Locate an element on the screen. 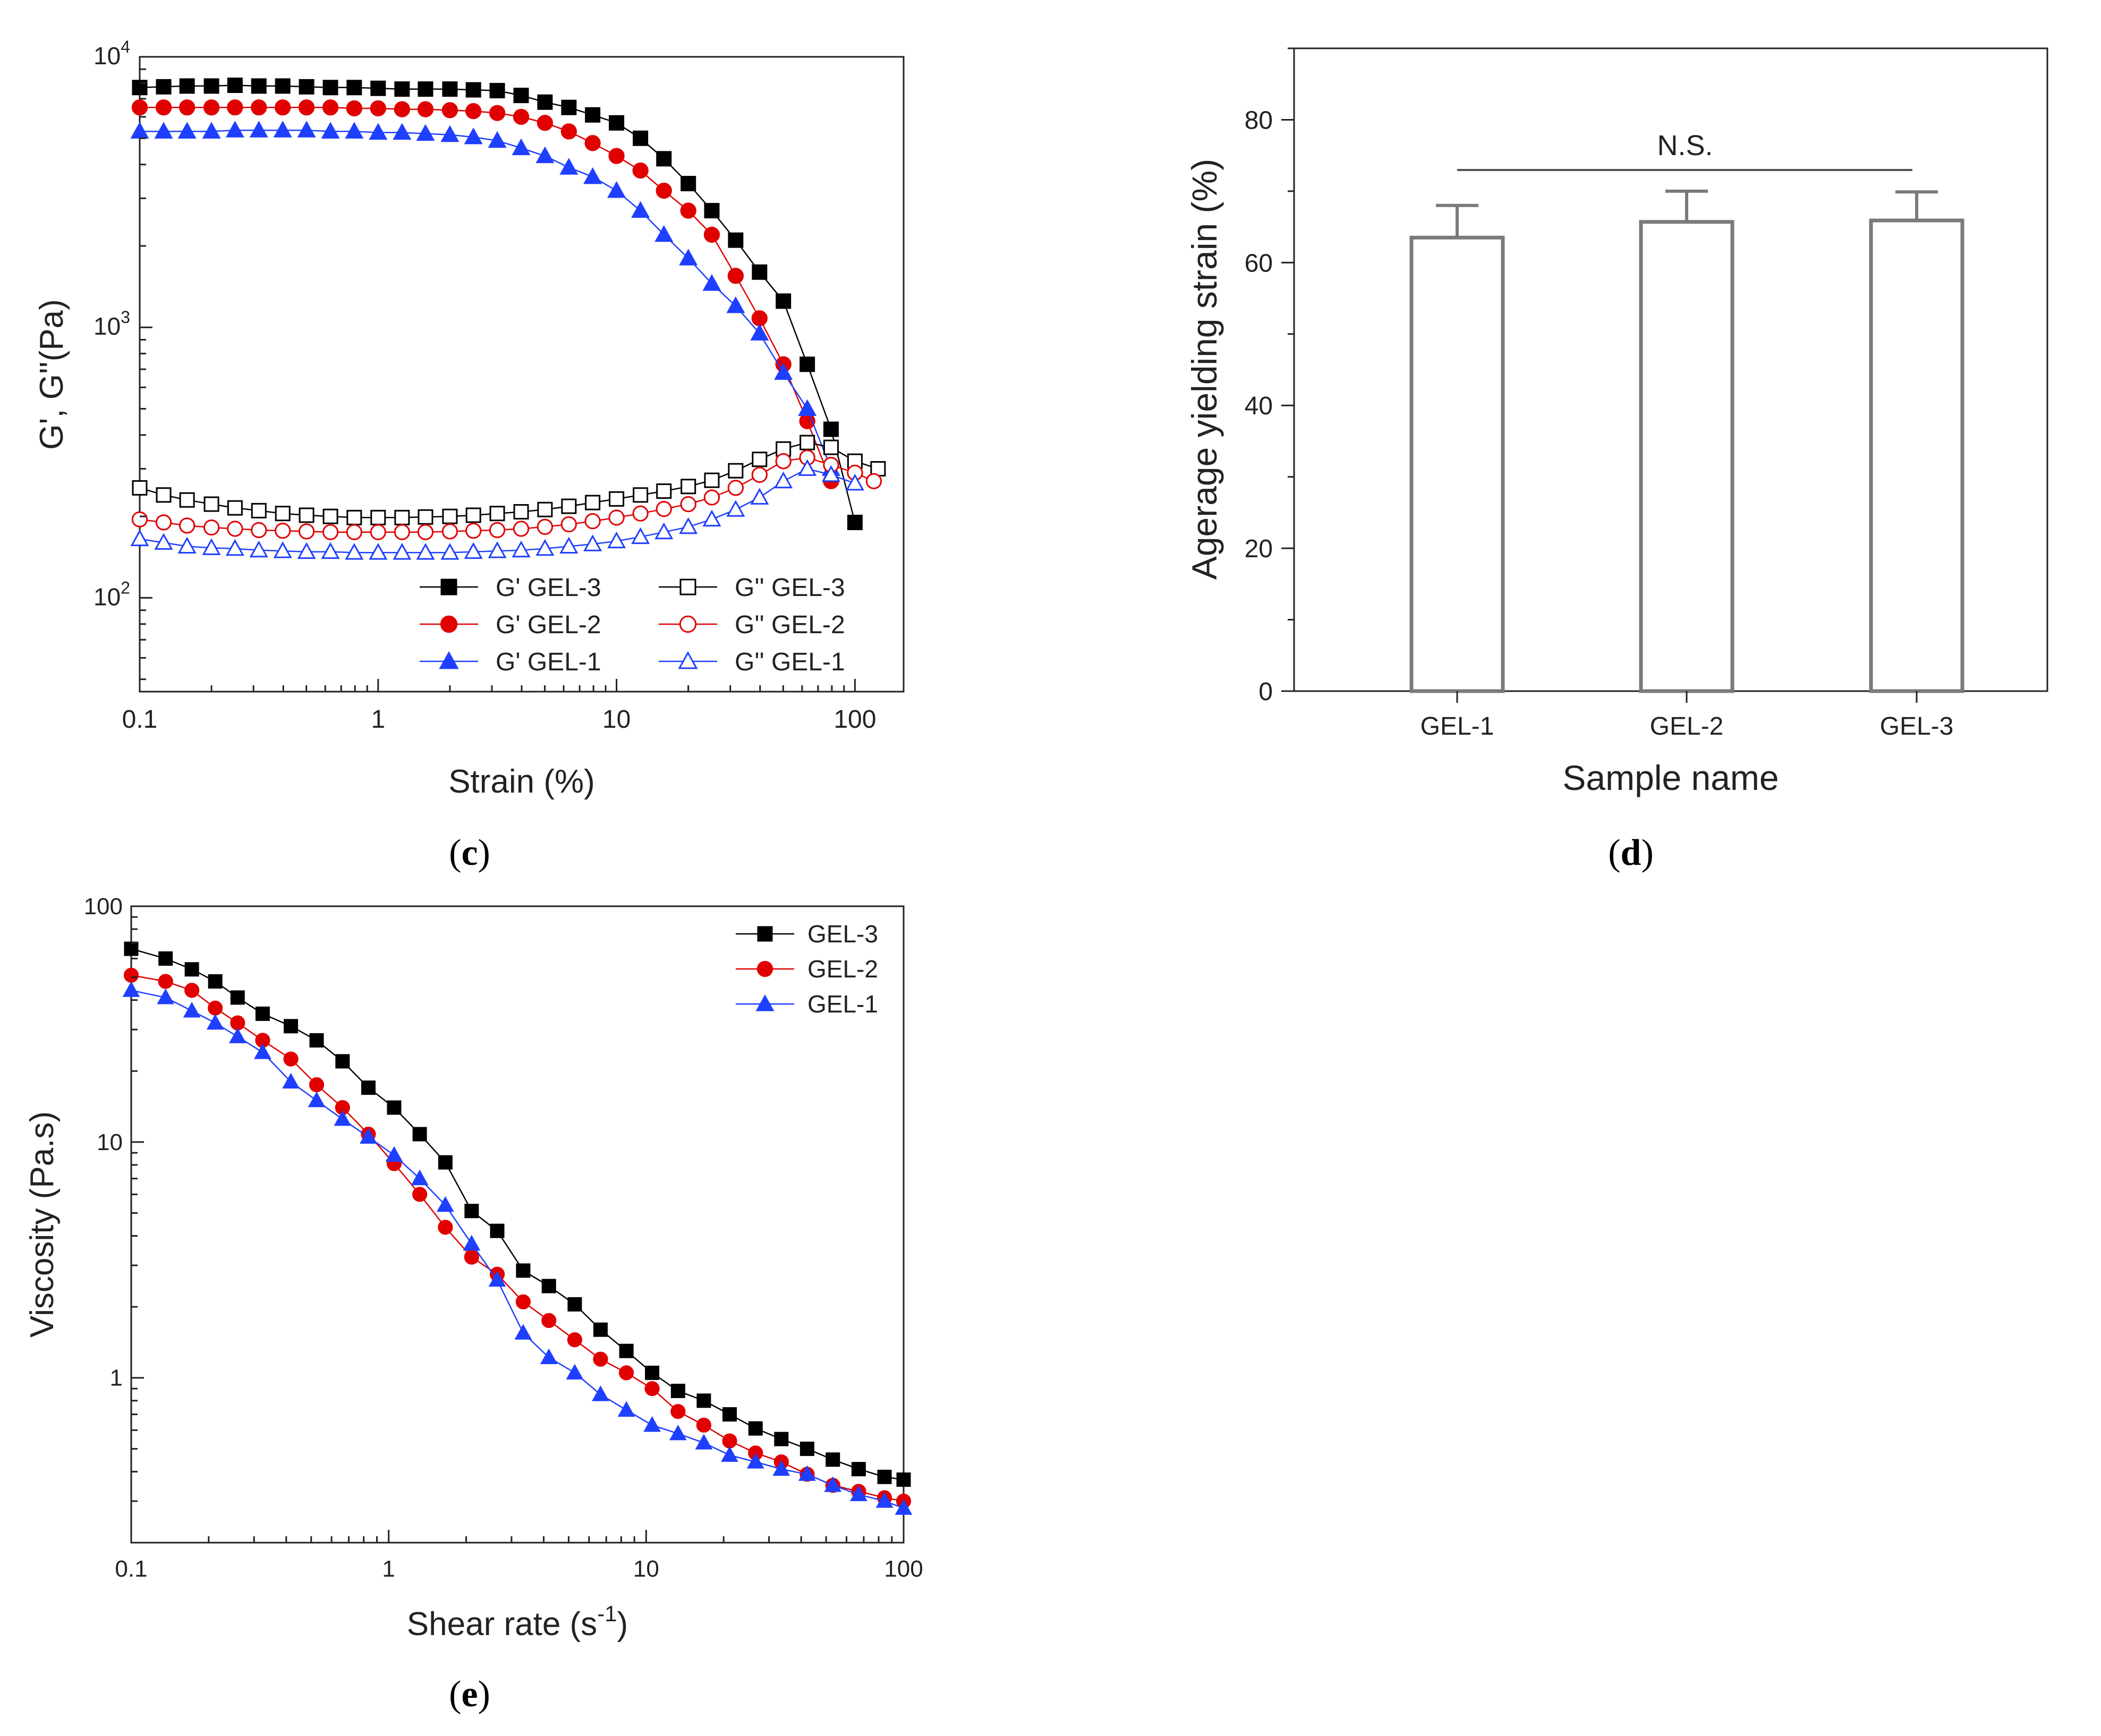 The width and height of the screenshot is (2101, 1736). plot-frame is located at coordinates (517, 1224).